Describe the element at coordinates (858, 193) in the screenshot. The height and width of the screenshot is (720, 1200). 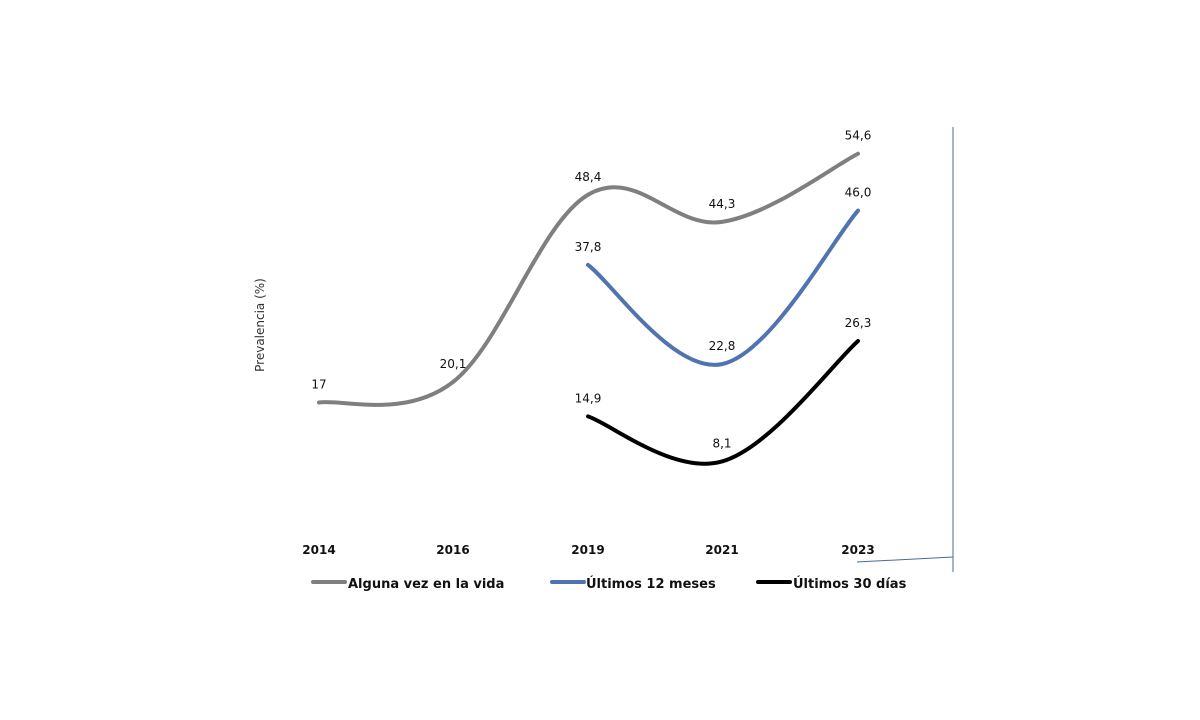
I see `data-label-ultimos-12-meses: 46,0` at that location.